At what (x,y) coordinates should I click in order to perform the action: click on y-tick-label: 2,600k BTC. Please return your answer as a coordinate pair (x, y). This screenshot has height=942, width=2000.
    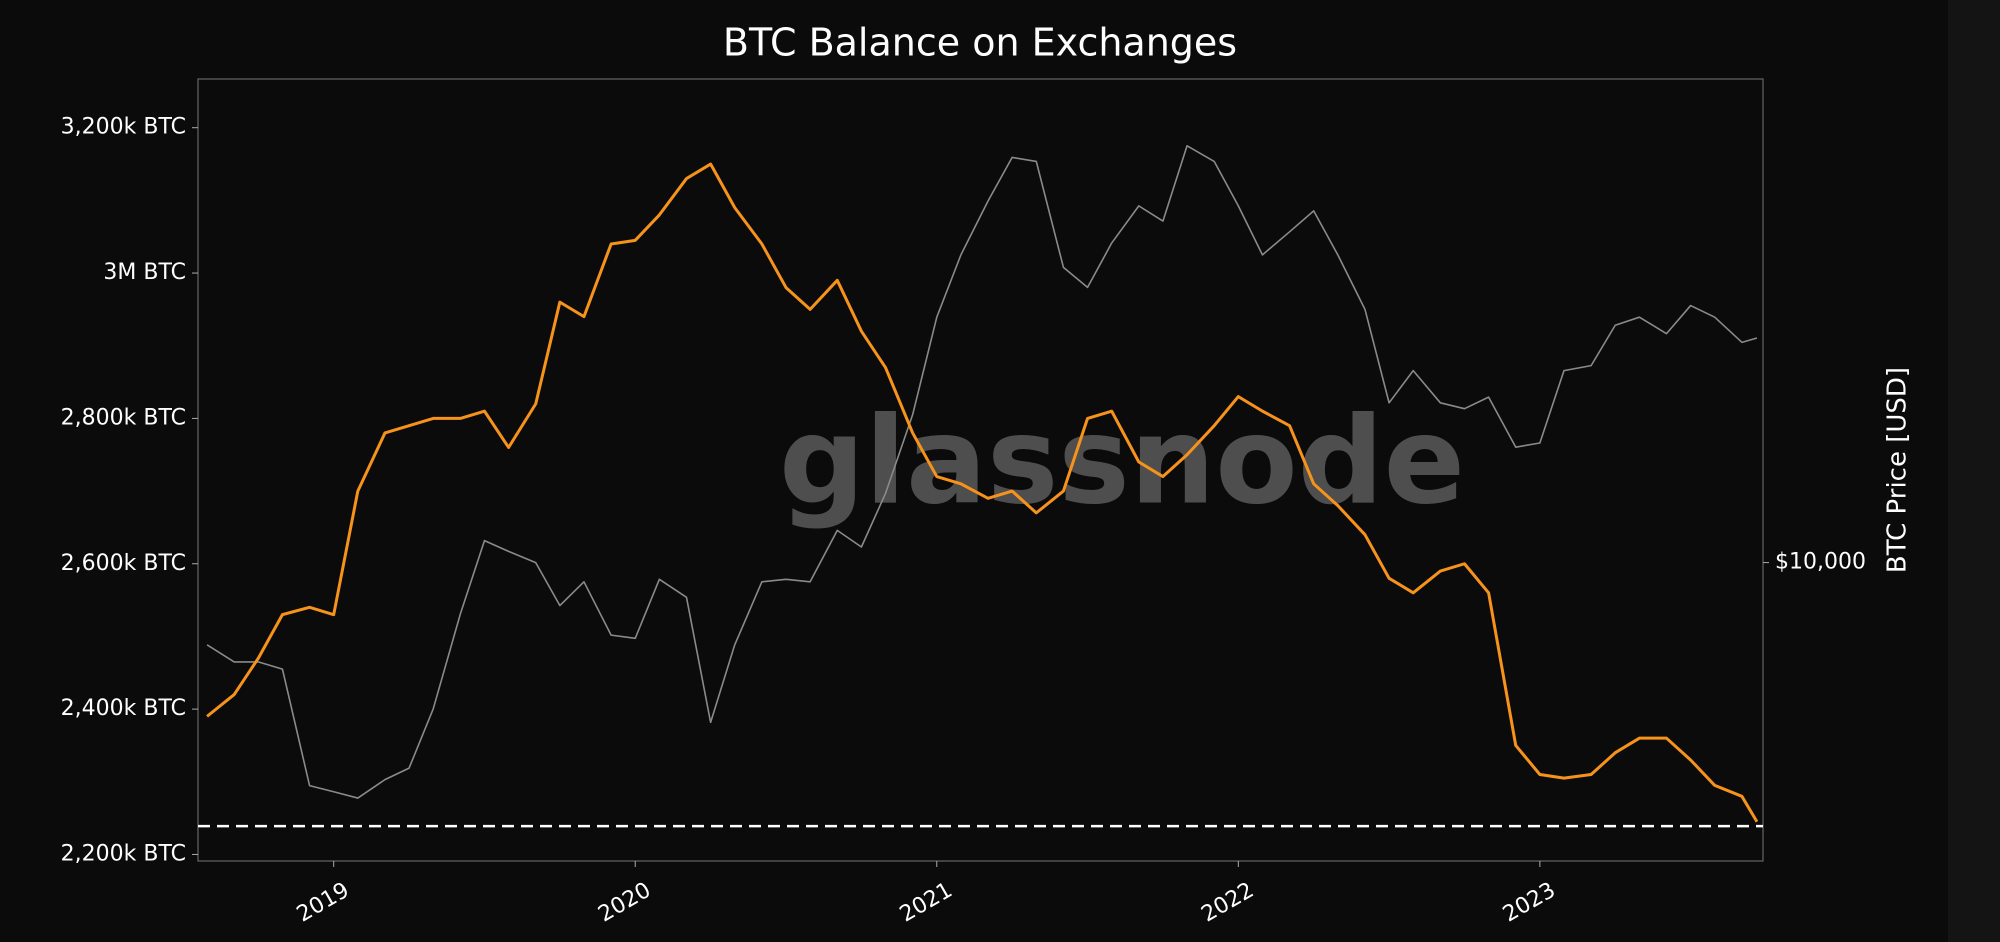
    Looking at the image, I should click on (123, 563).